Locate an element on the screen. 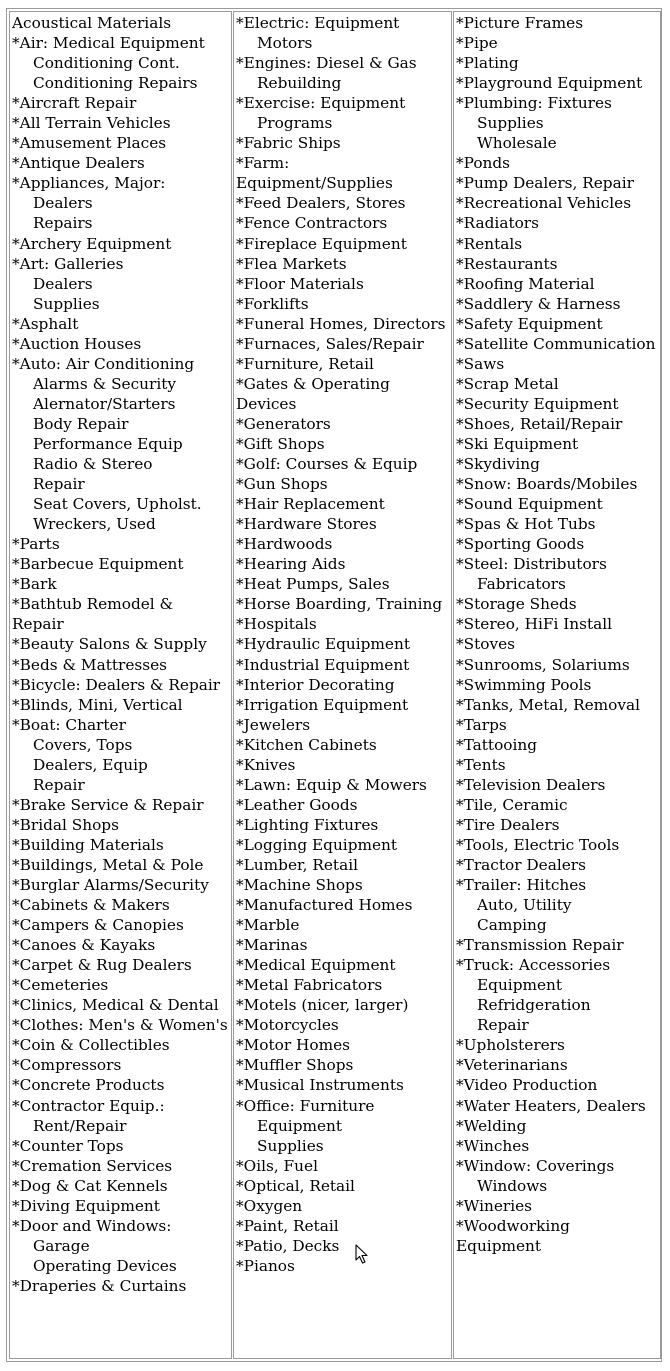  category-item: *Auction Houses is located at coordinates (77, 343).